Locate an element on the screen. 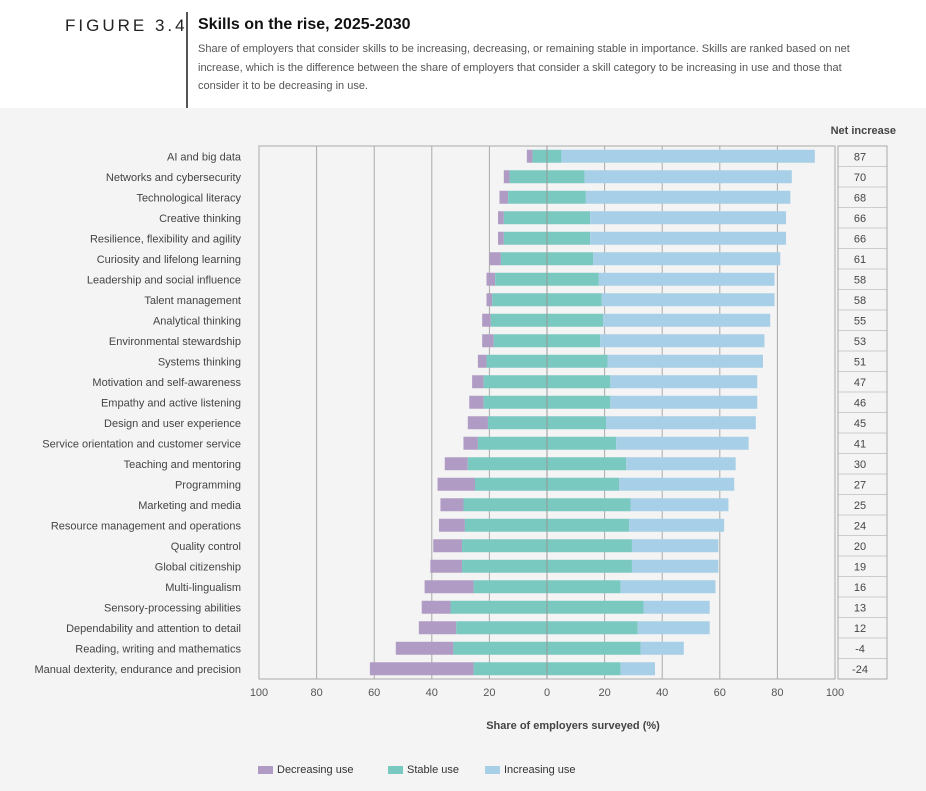 The width and height of the screenshot is (926, 791). net-increase-value: 24 is located at coordinates (860, 526).